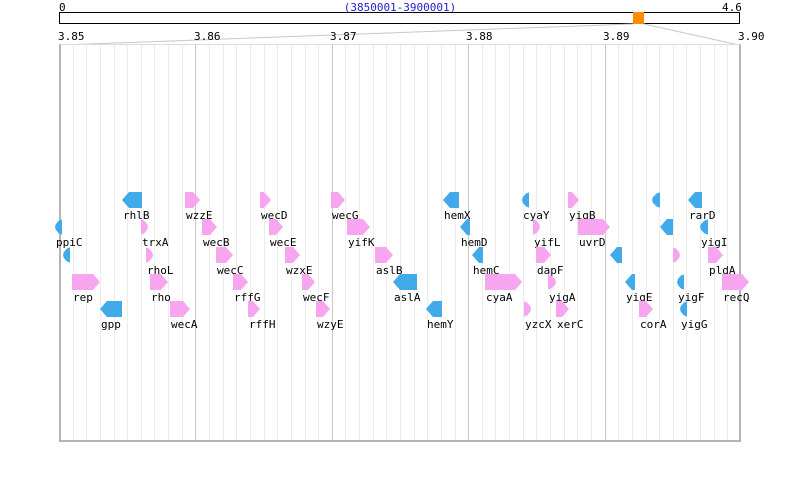 The width and height of the screenshot is (800, 500). I want to click on gene-arrow-cyaA, so click(503, 282).